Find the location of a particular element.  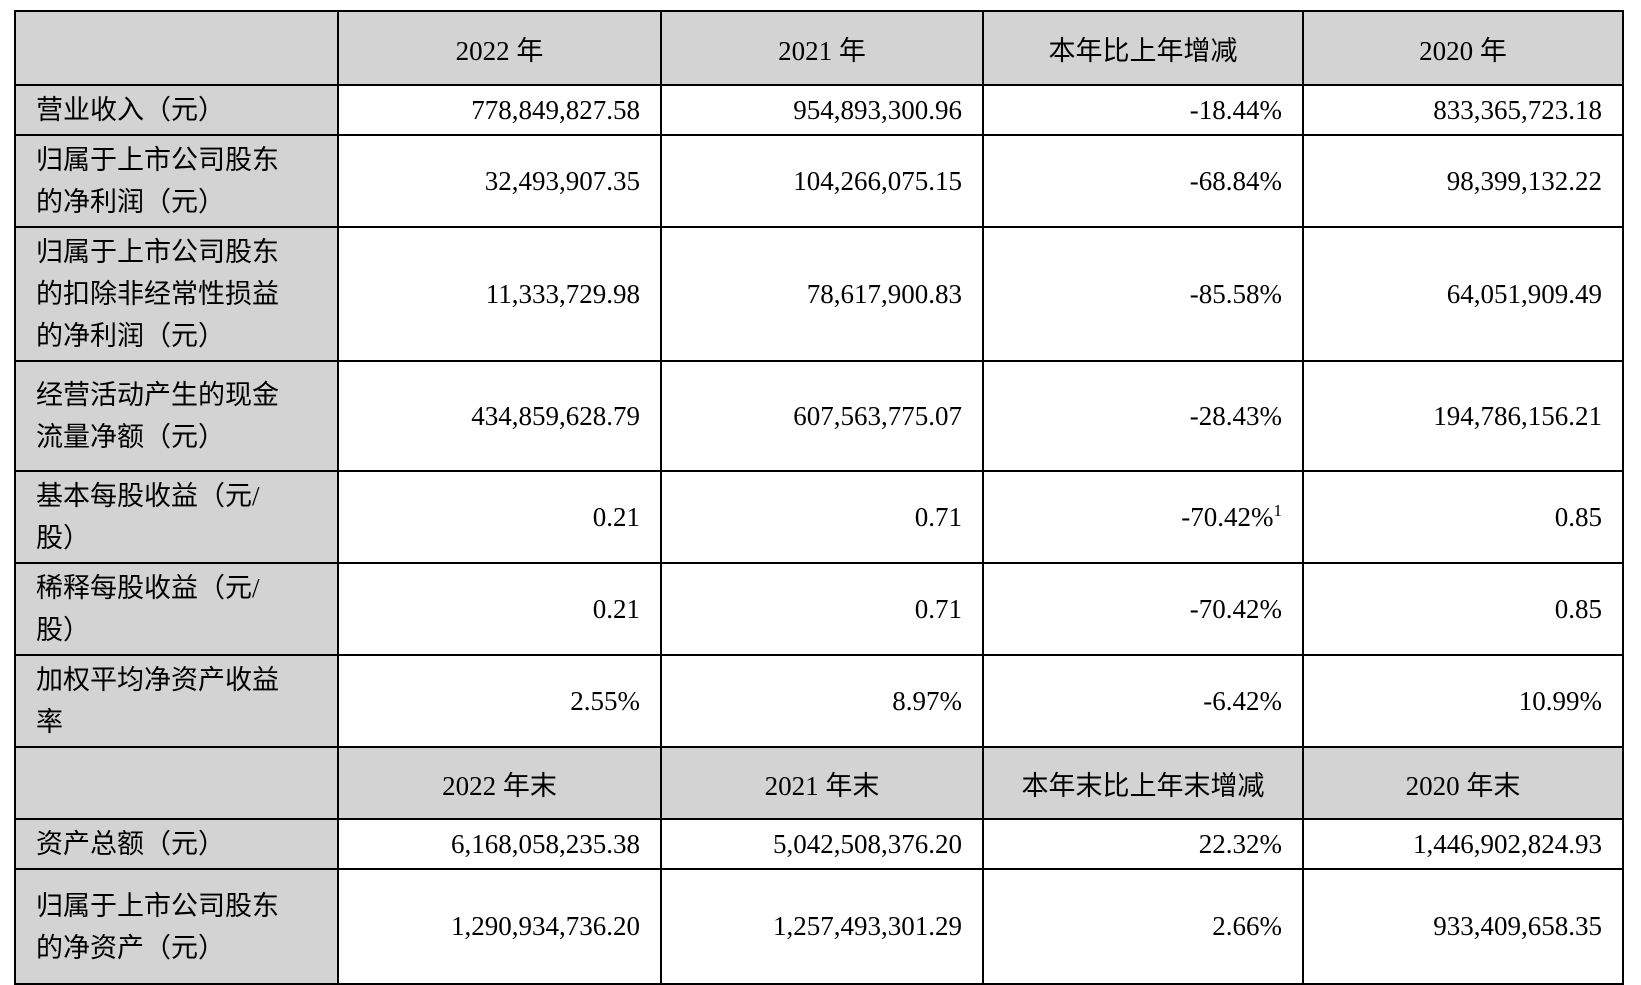

cell-net-profit-2022: 32,493,907.35 is located at coordinates (499, 181).